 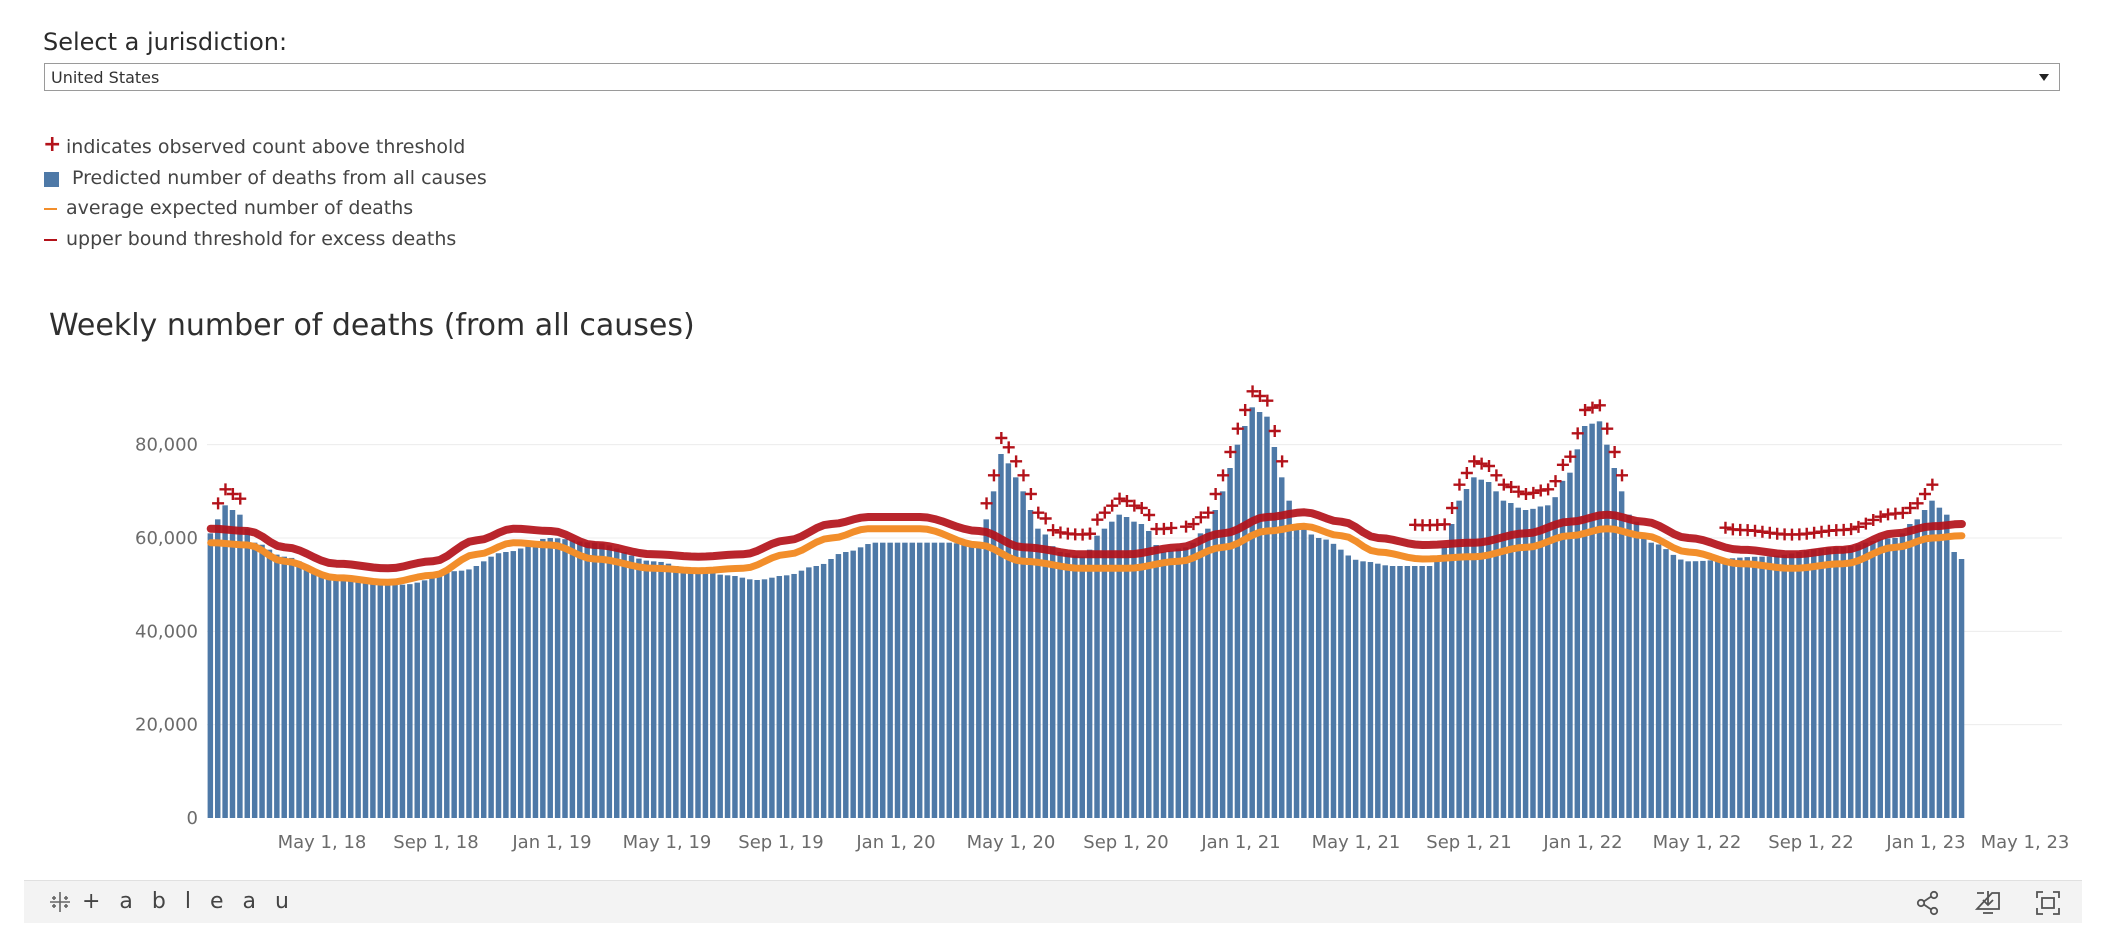 I want to click on x-tick-label: Jan 1, 19, so click(x=551, y=842).